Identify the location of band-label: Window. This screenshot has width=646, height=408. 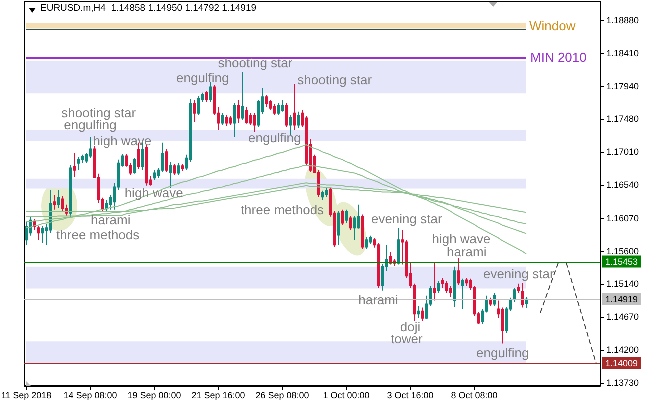
(553, 26).